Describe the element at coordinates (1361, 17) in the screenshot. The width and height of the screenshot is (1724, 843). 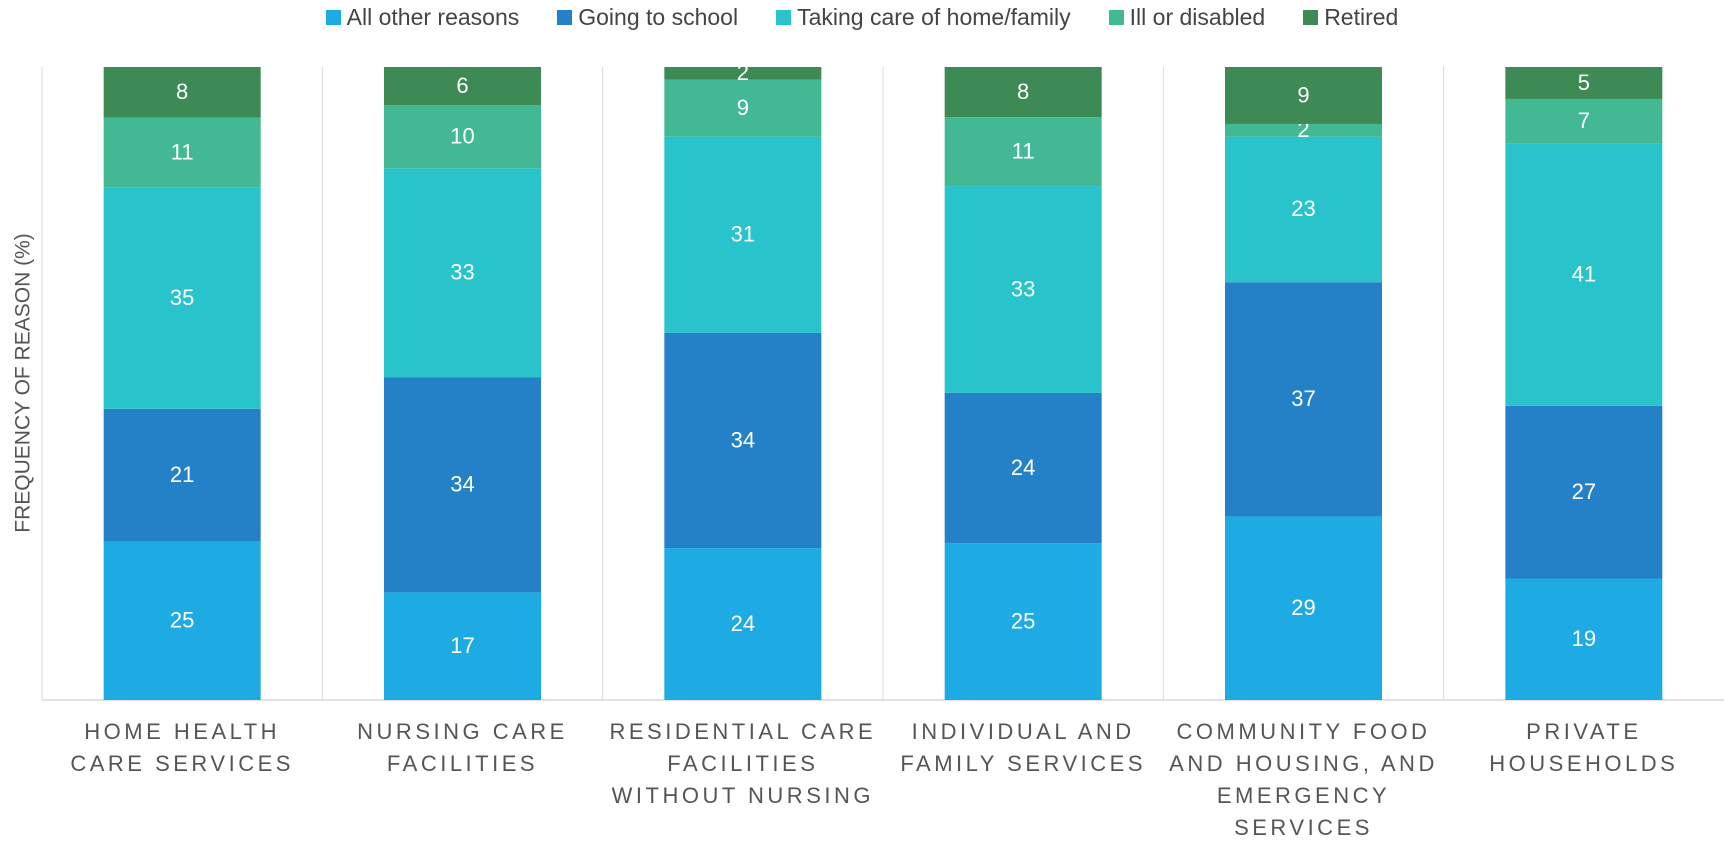
I see `legend-label: Retired` at that location.